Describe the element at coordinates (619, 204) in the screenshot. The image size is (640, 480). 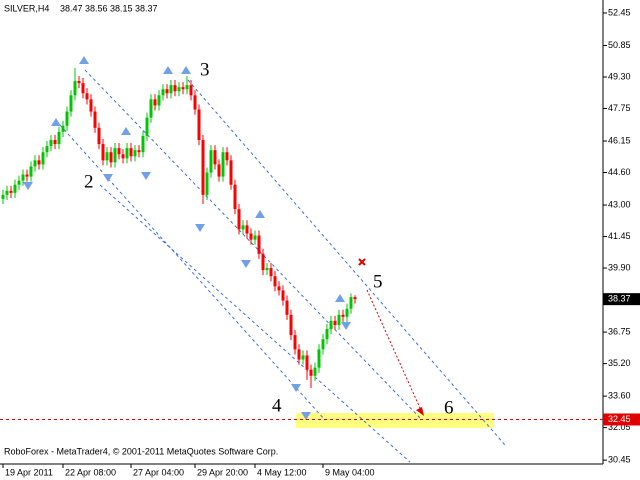
I see `y-tick-label: 43.00` at that location.